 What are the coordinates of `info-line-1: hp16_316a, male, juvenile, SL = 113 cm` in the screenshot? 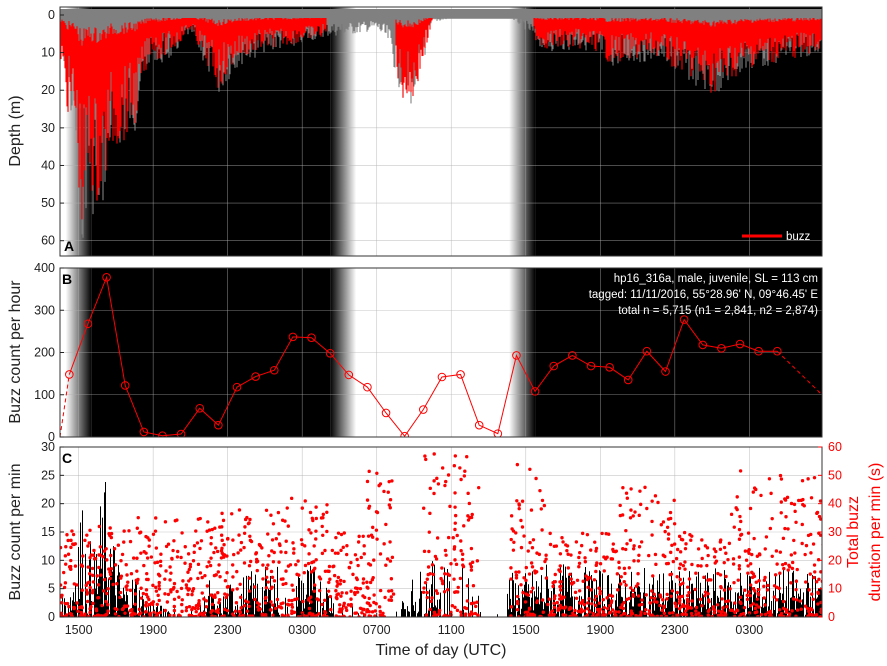 It's located at (716, 279).